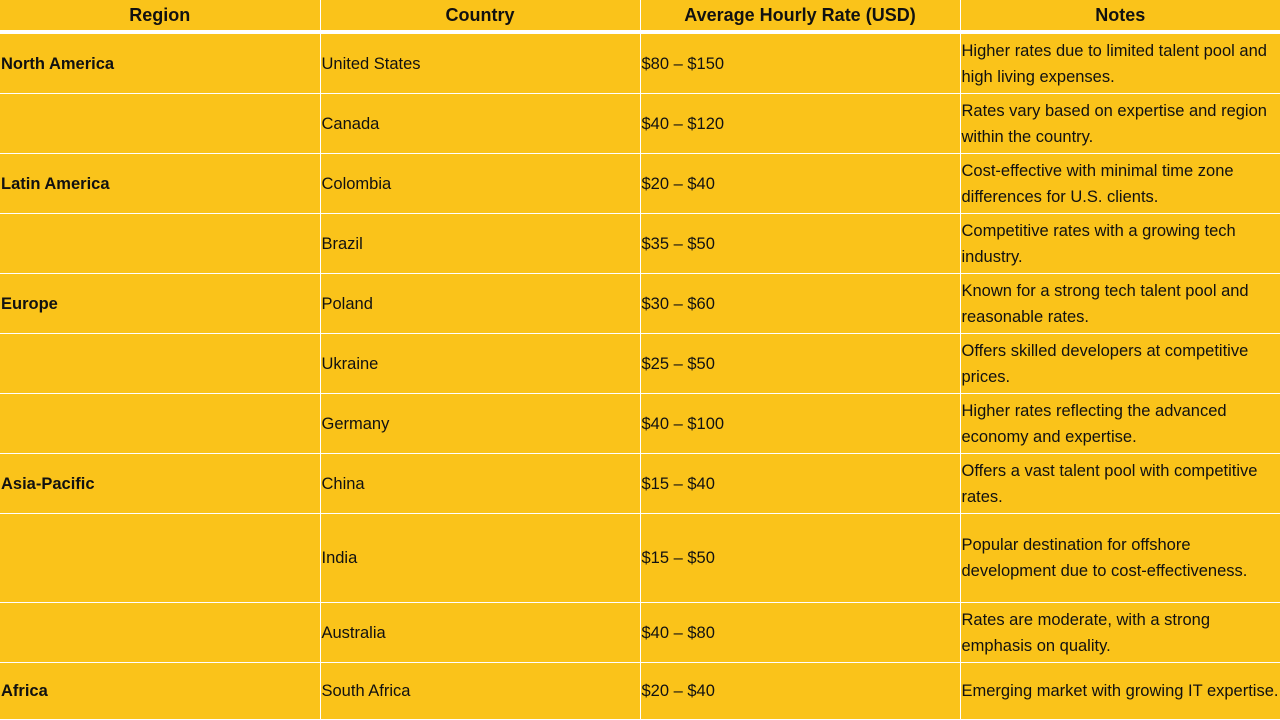 The width and height of the screenshot is (1280, 720). Describe the element at coordinates (160, 691) in the screenshot. I see `region-cell: Africa` at that location.